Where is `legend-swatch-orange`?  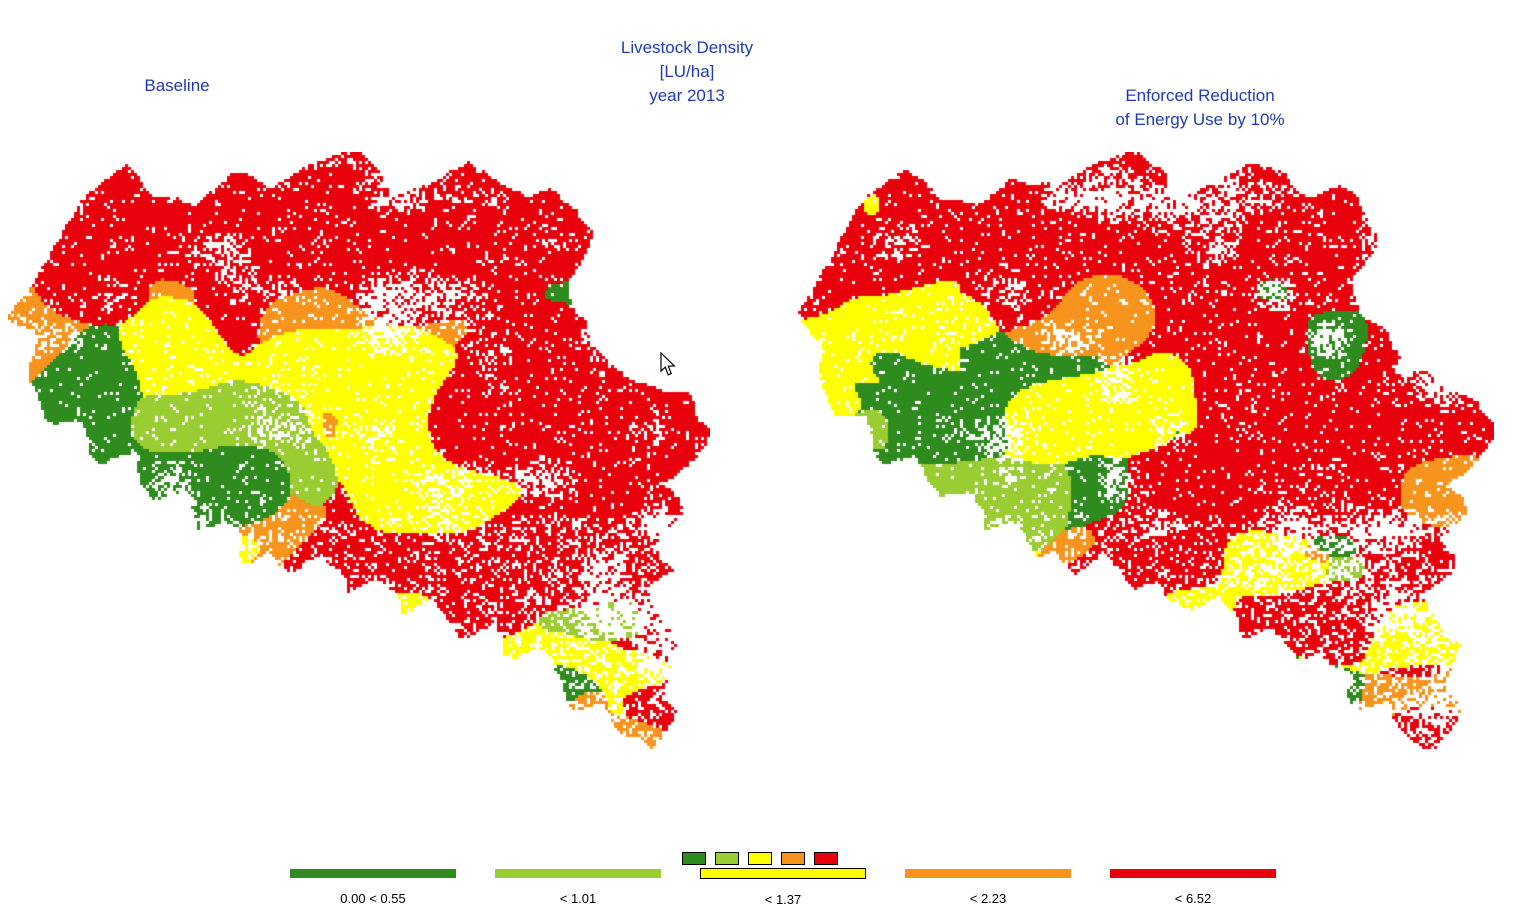
legend-swatch-orange is located at coordinates (793, 858).